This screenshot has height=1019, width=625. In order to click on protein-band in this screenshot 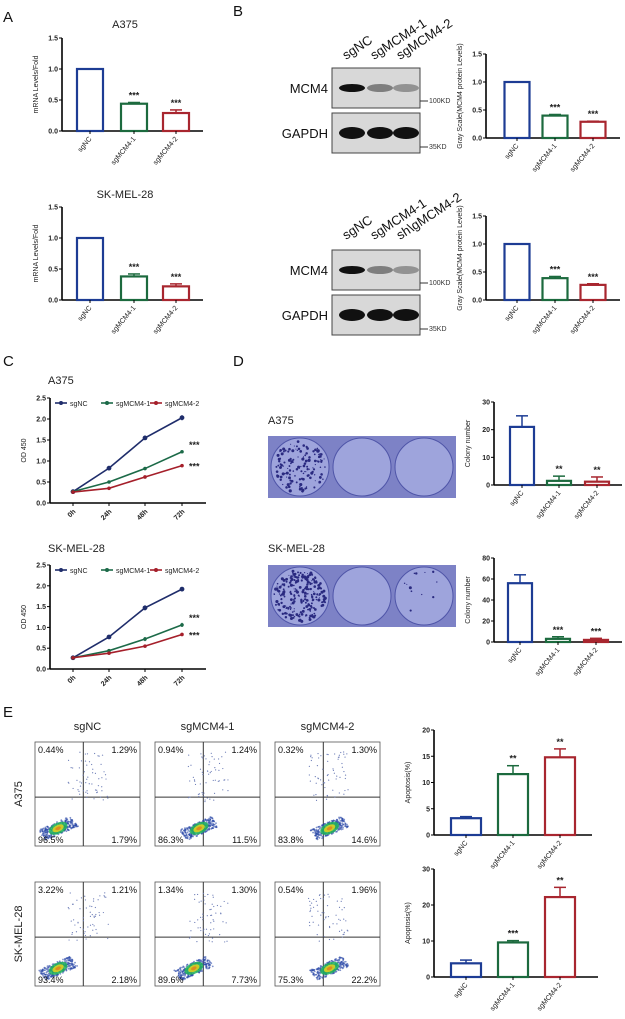, I will do `click(352, 315)`.